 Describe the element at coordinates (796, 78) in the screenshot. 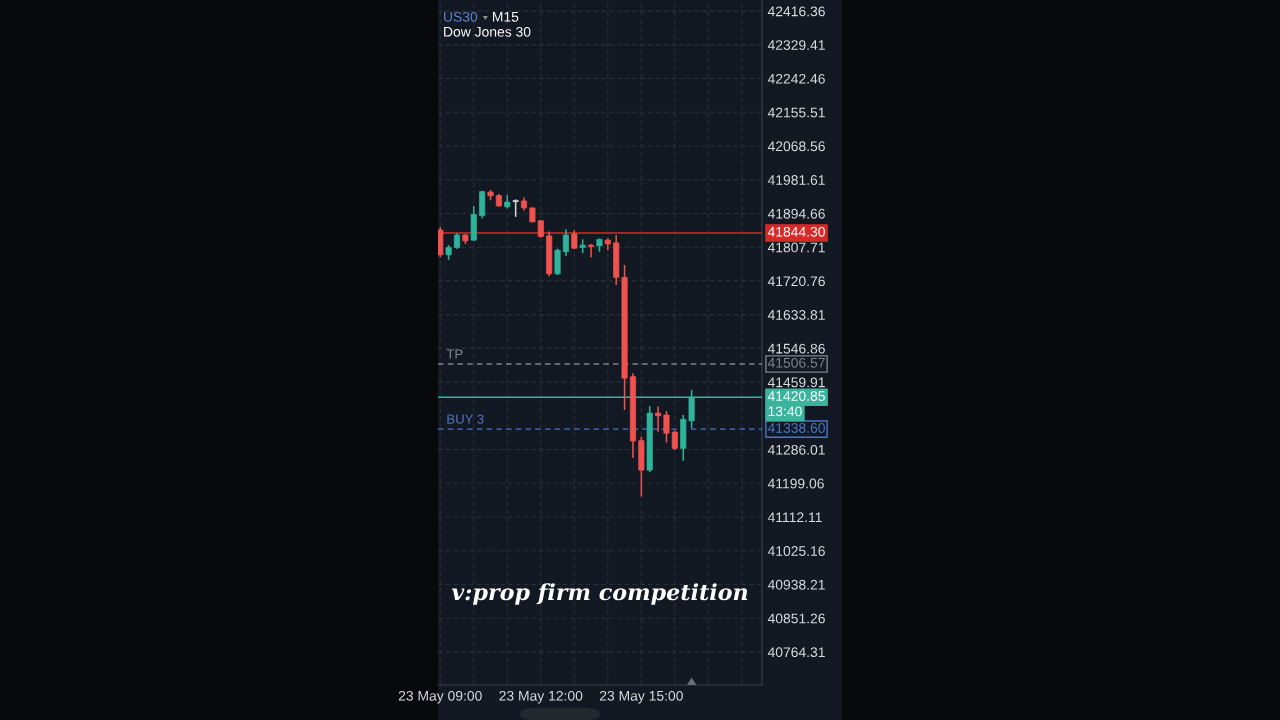

I see `y-tick-label: 42242.46` at that location.